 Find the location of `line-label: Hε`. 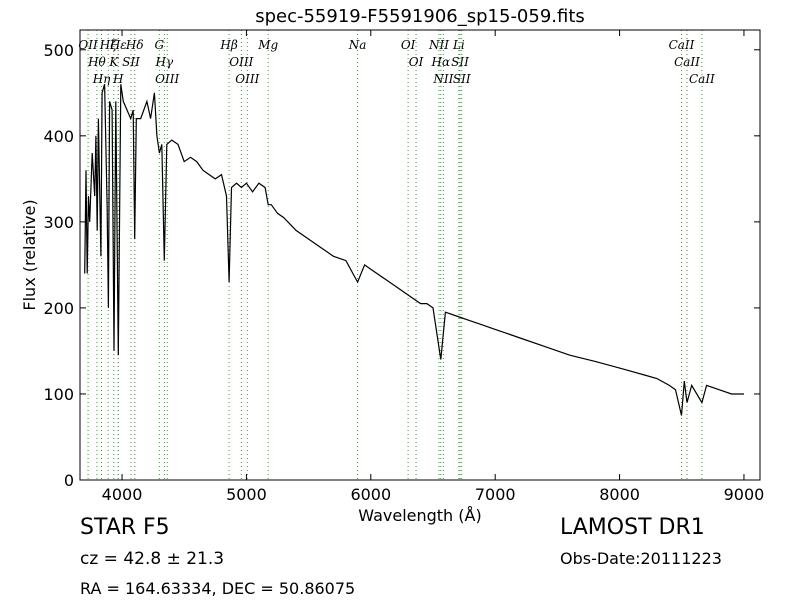

line-label: Hε is located at coordinates (118, 45).